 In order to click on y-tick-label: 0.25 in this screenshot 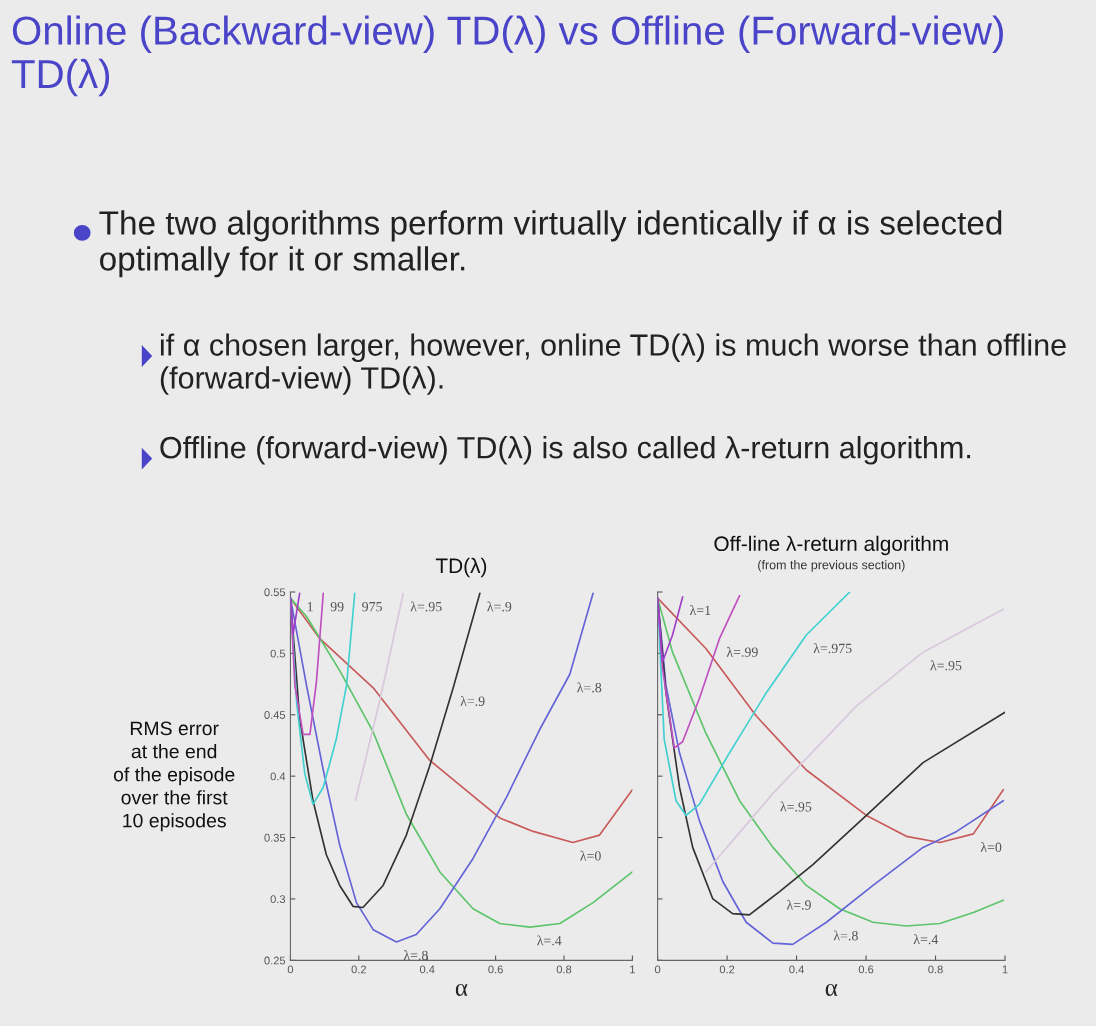, I will do `click(275, 960)`.